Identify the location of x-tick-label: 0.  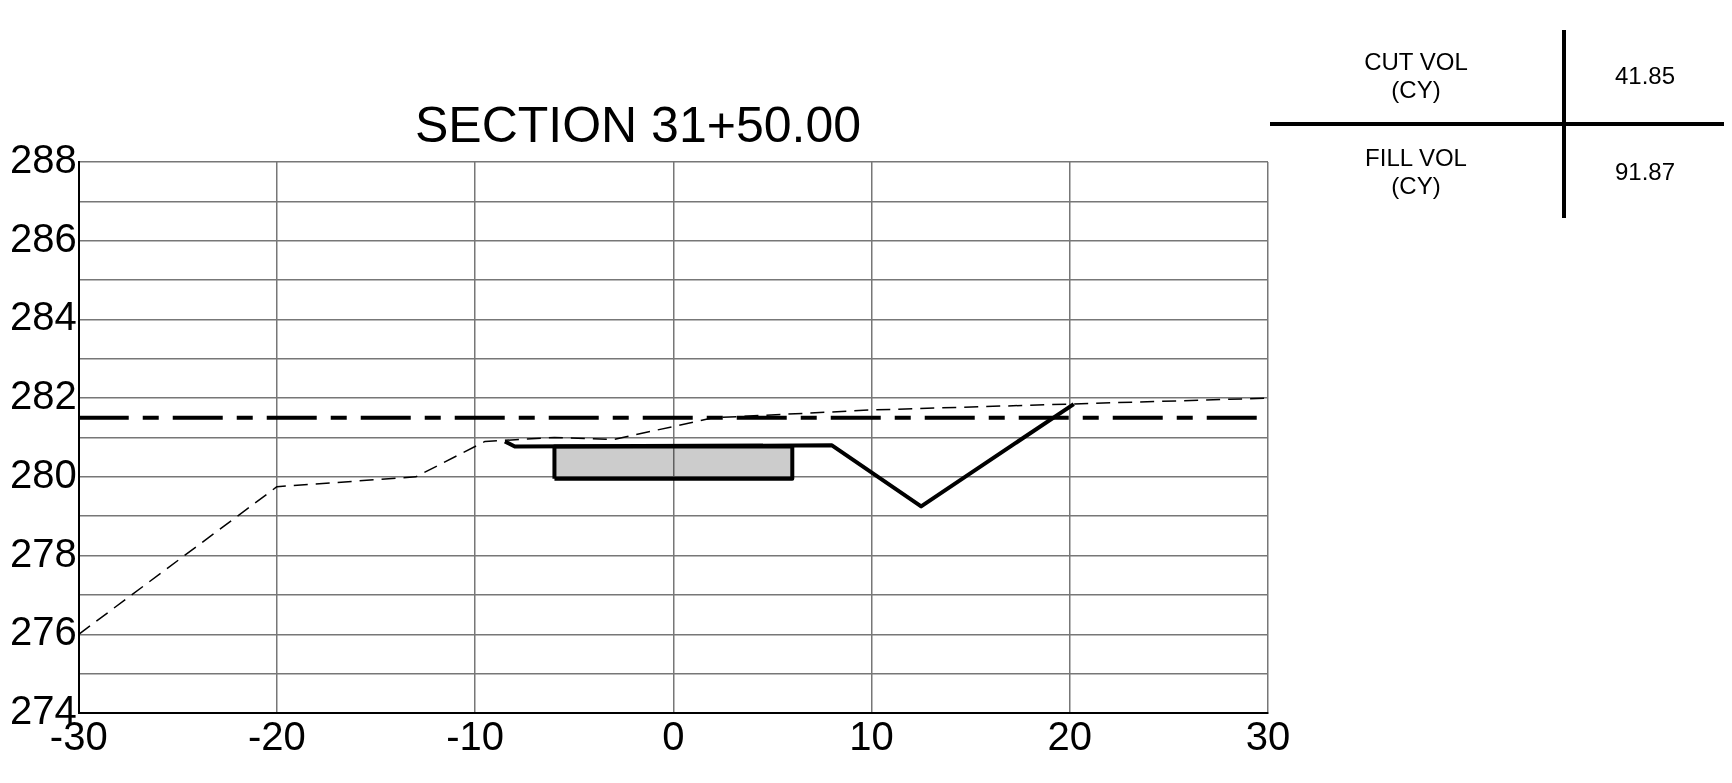
(673, 736).